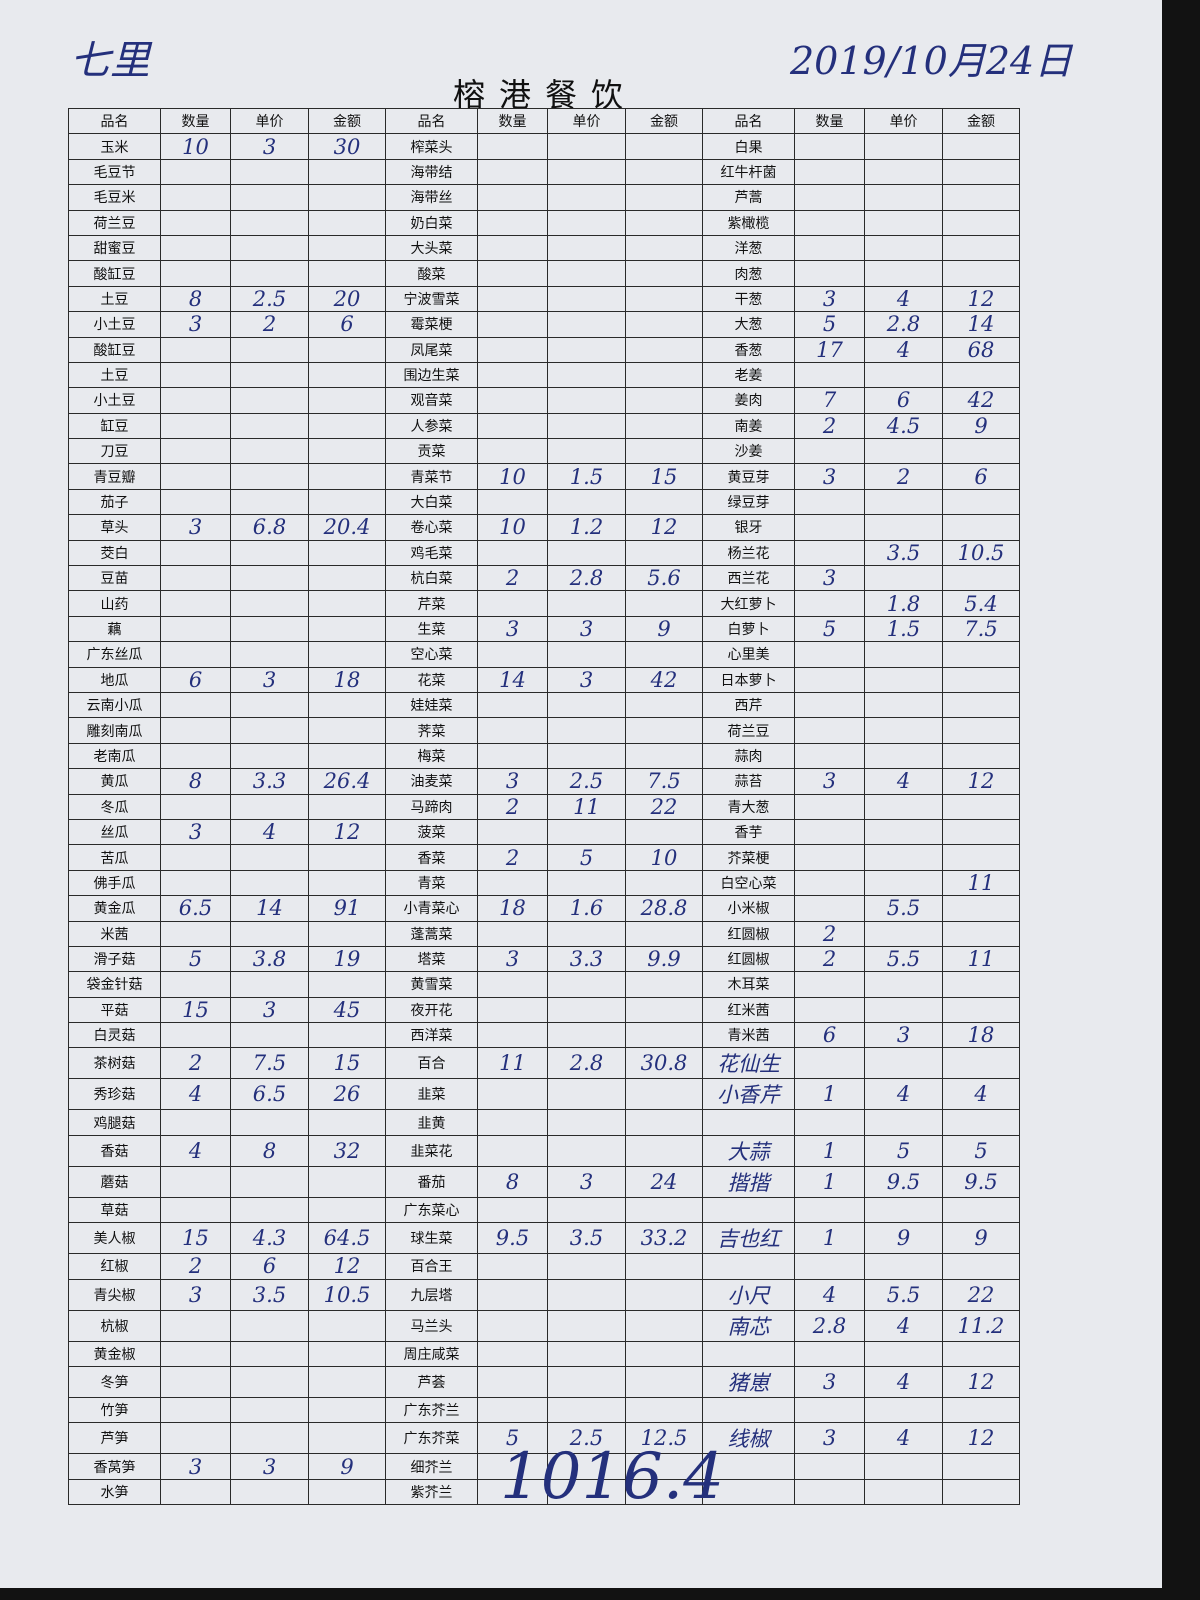 This screenshot has width=1200, height=1600. I want to click on entry-cell: 24, so click(664, 1181).